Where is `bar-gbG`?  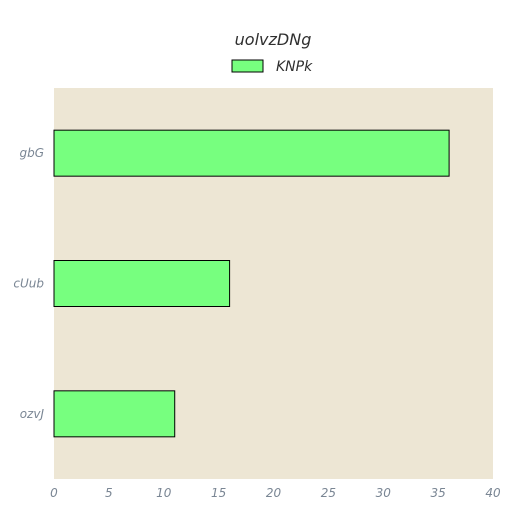 bar-gbG is located at coordinates (251, 153).